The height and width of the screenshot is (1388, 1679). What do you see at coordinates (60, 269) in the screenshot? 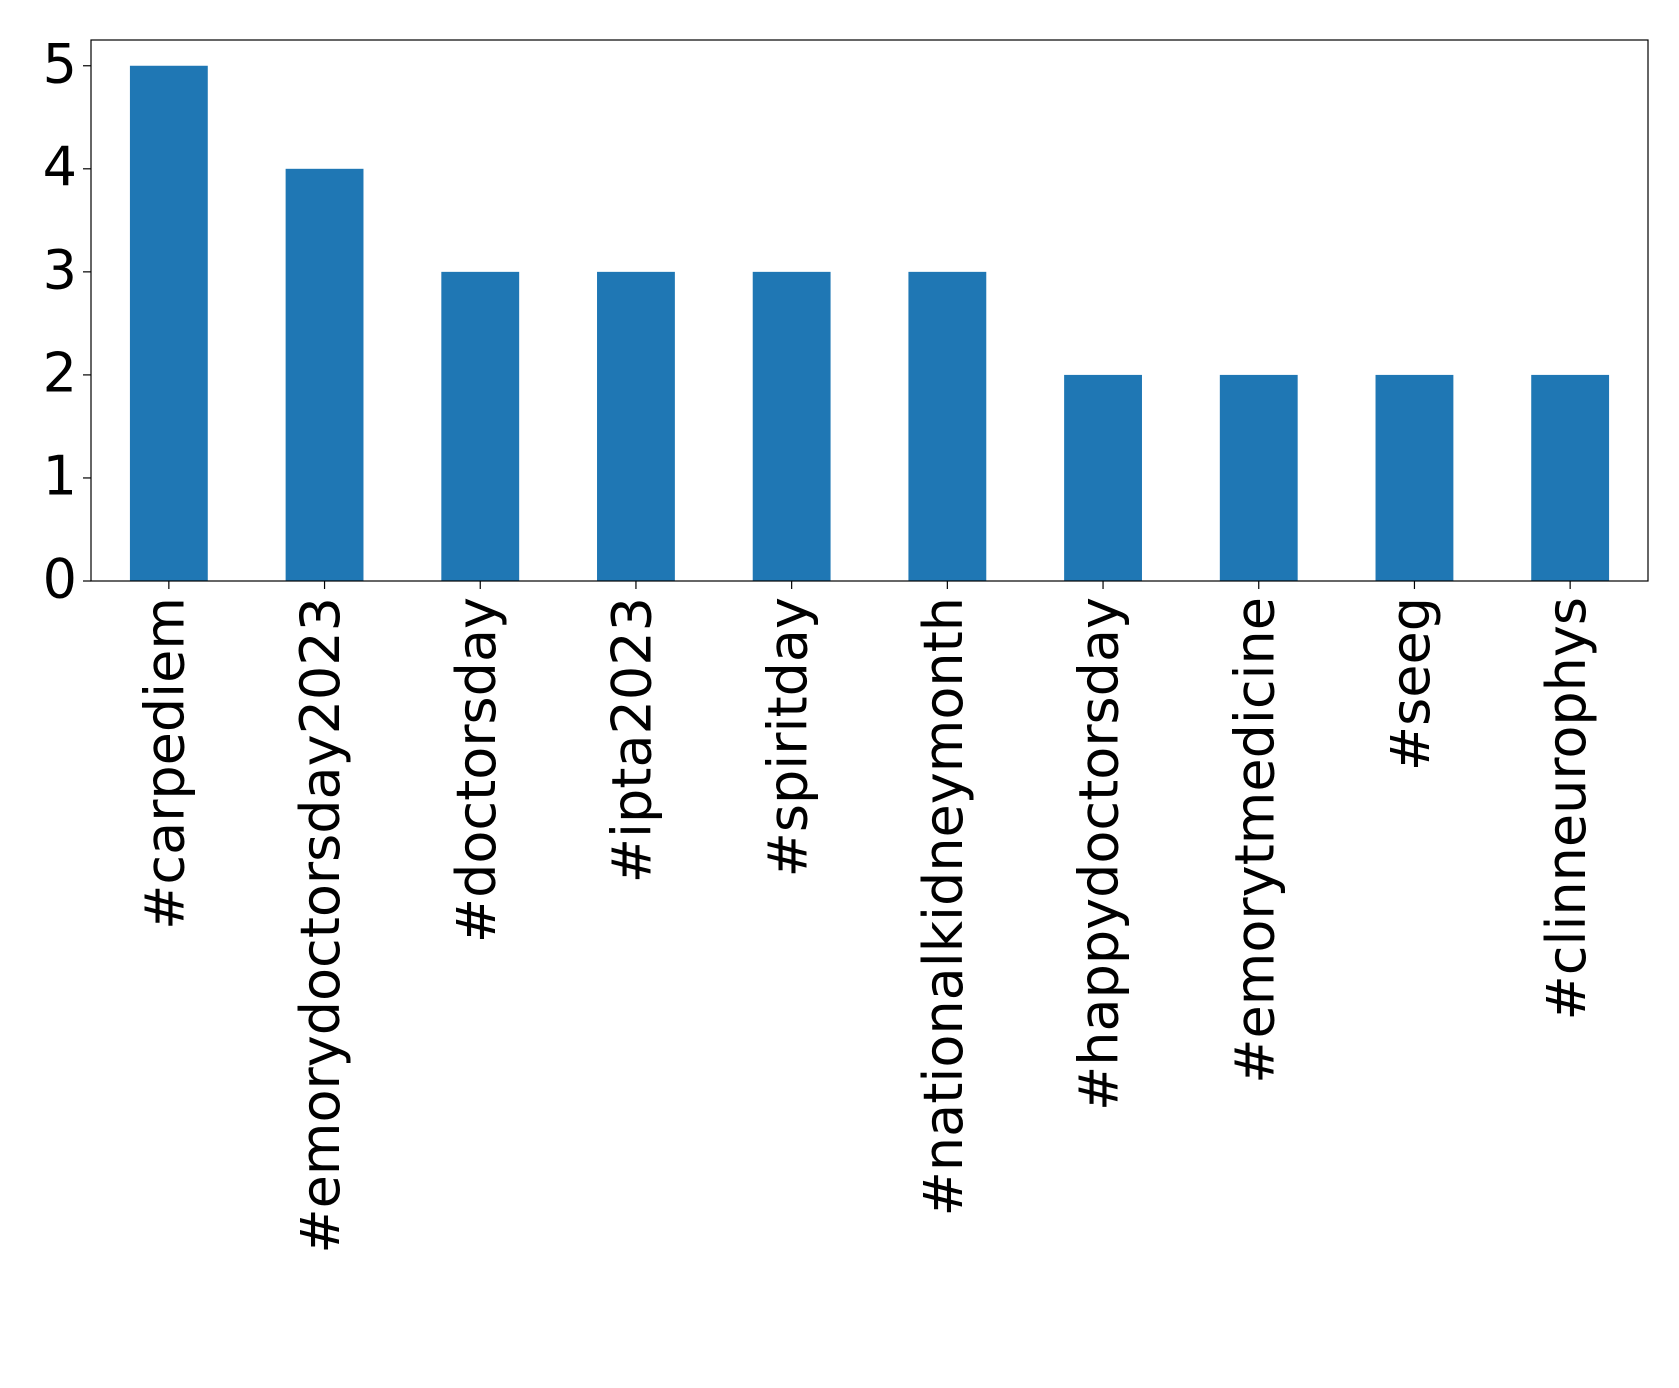
I see `y-tick-label: 3` at bounding box center [60, 269].